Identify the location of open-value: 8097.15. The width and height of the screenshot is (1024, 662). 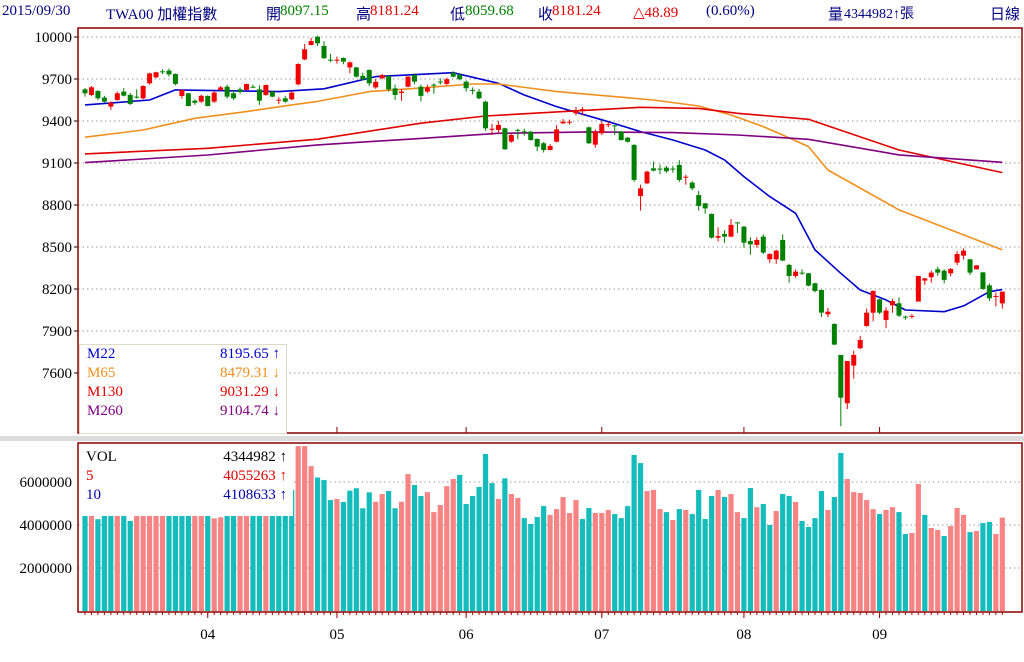
(304, 11).